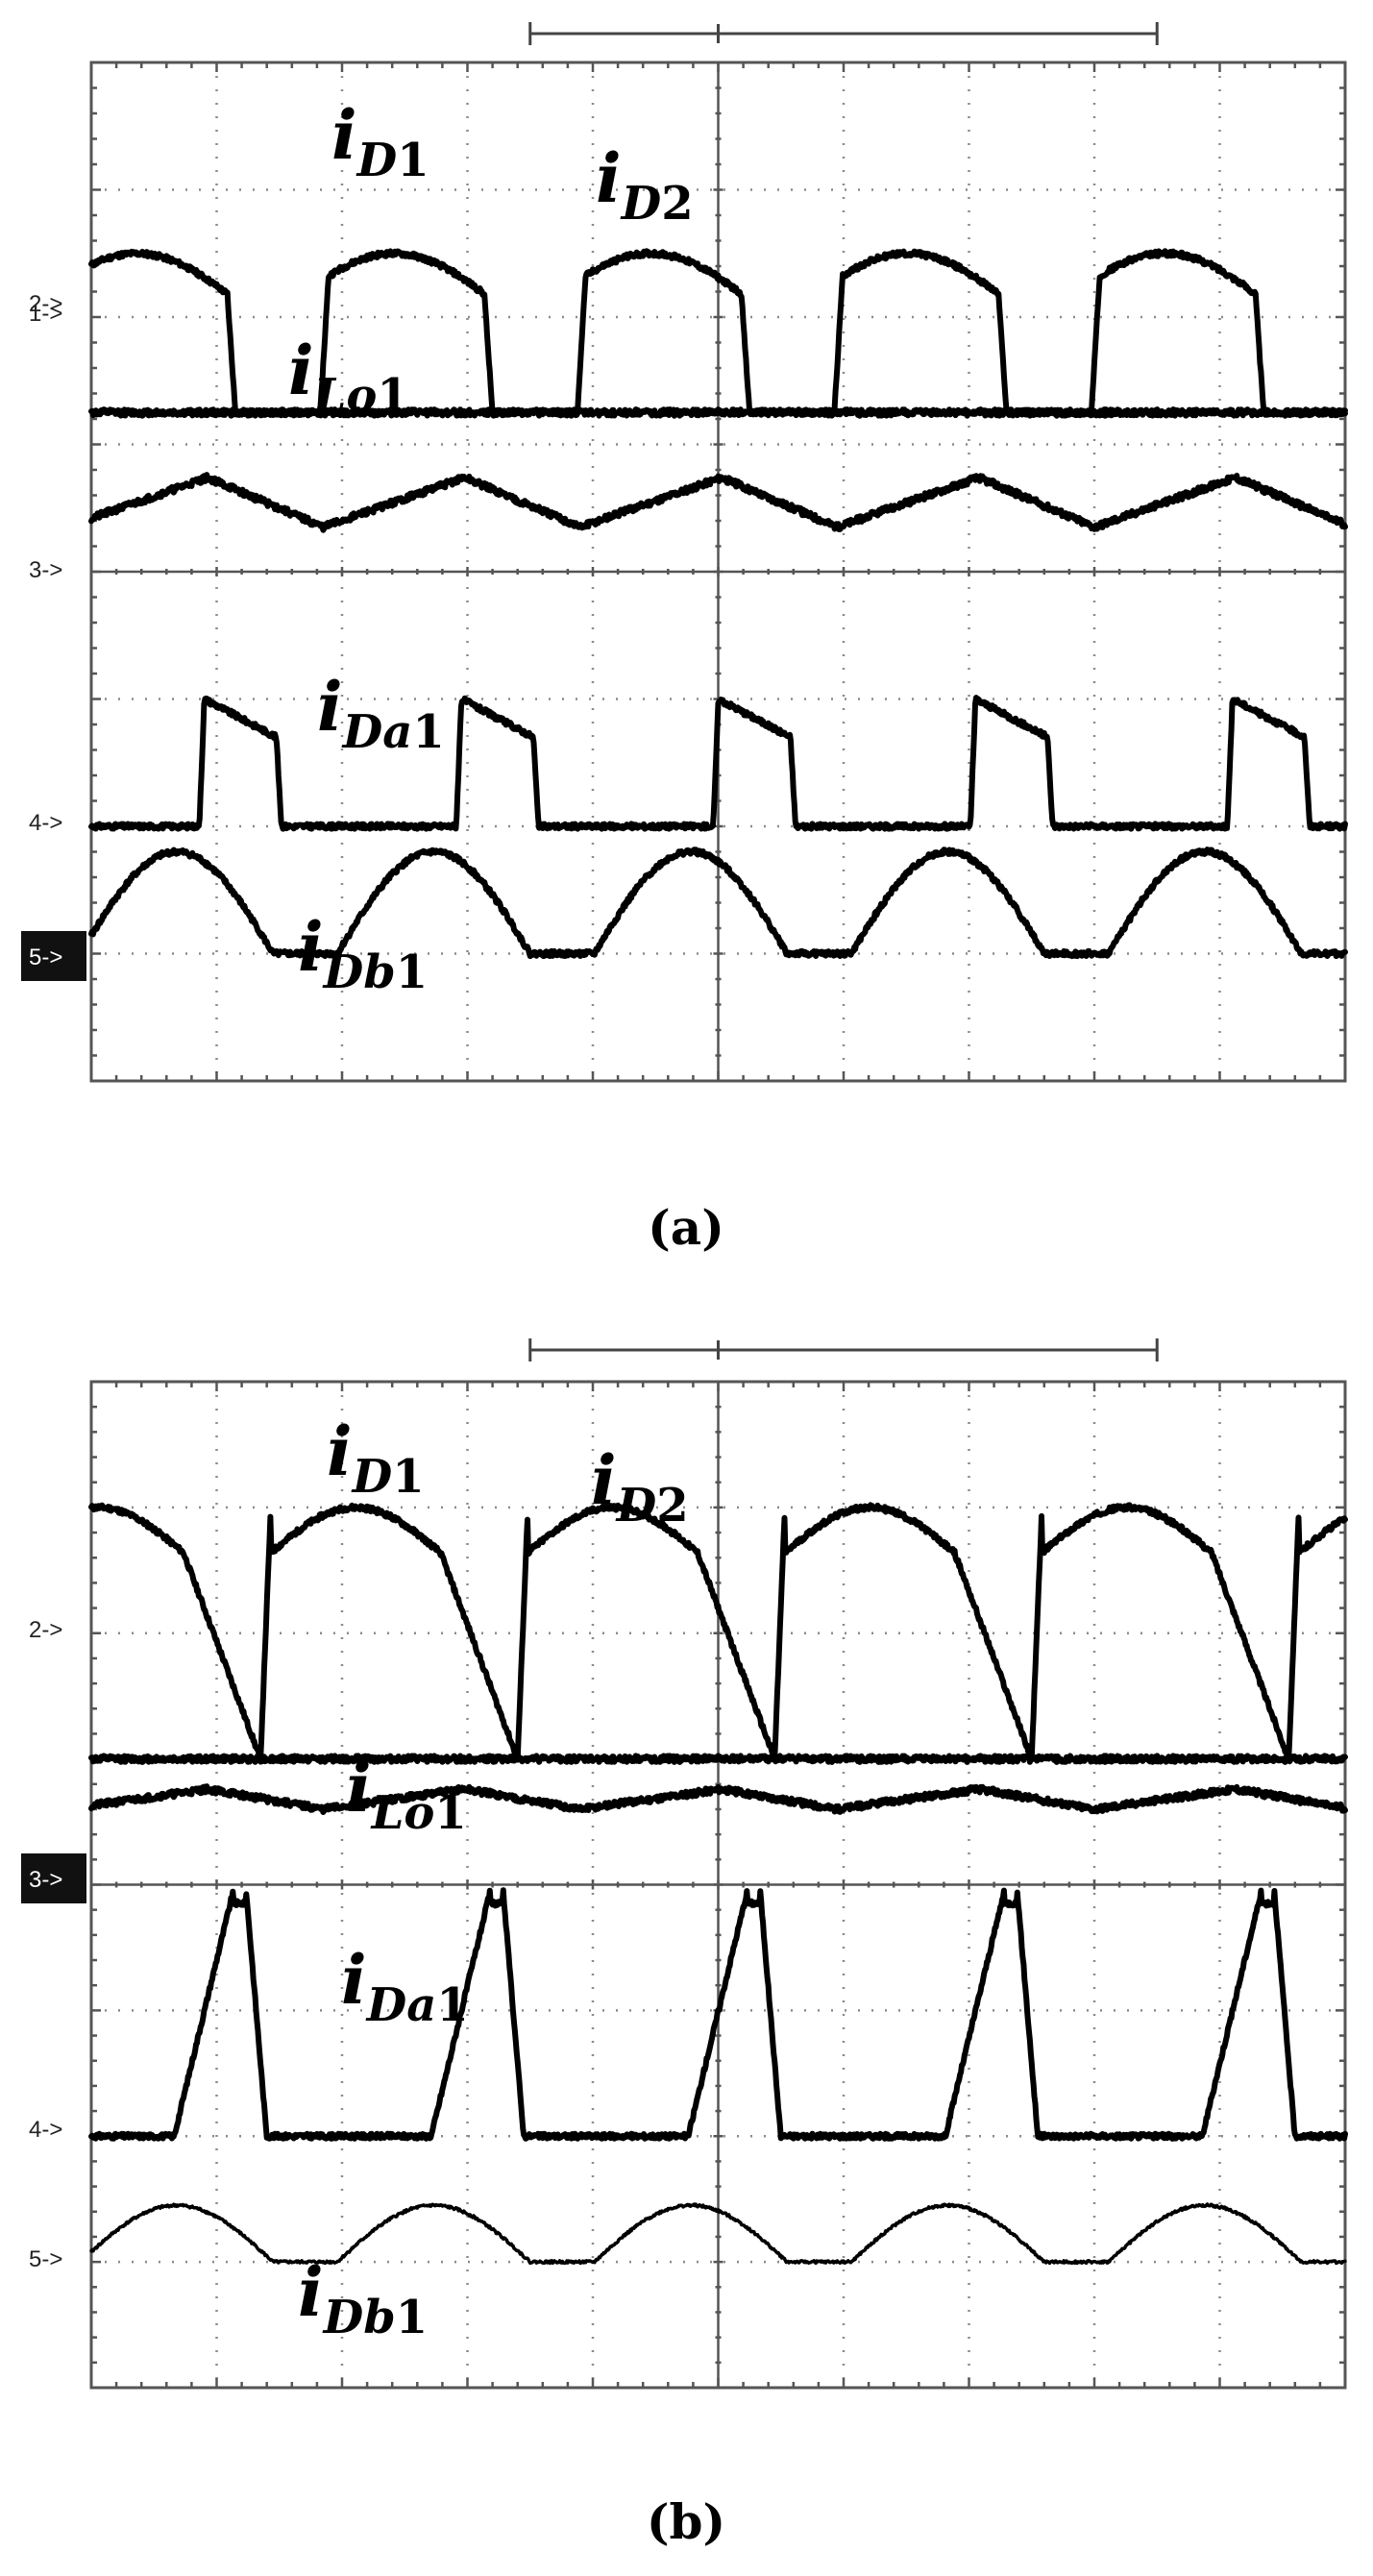 The image size is (1373, 2576). Describe the element at coordinates (45, 314) in the screenshot. I see `channel-marker: 1->` at that location.